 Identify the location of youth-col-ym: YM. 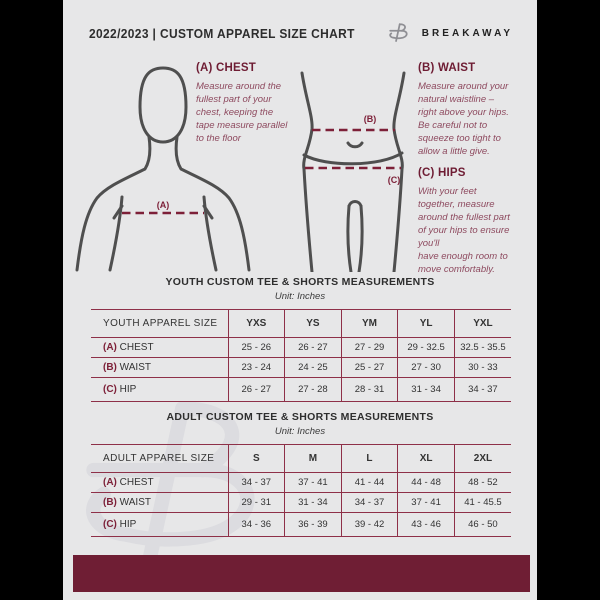
(369, 323).